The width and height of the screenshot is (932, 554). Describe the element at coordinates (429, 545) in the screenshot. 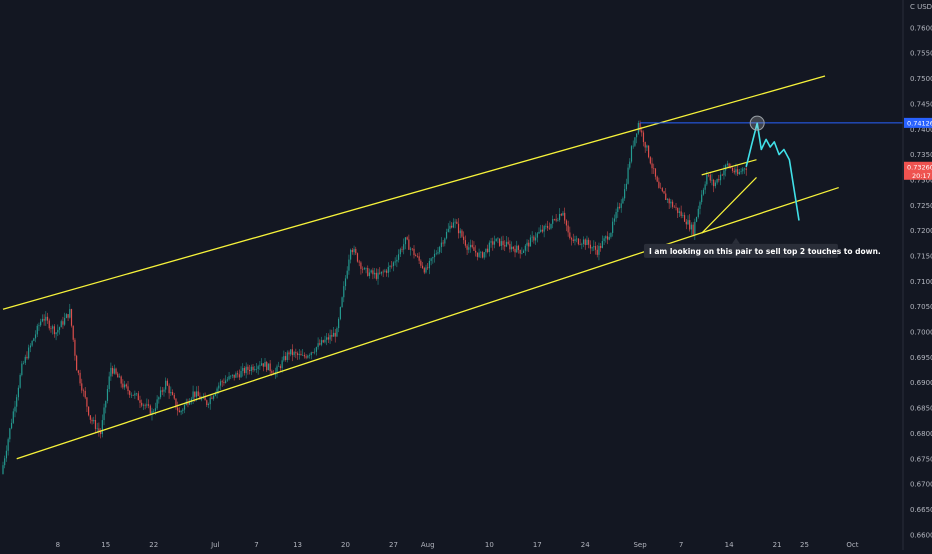

I see `time-axis: Jun81522Jul7132027Aug101724Sep7142125Oct` at that location.